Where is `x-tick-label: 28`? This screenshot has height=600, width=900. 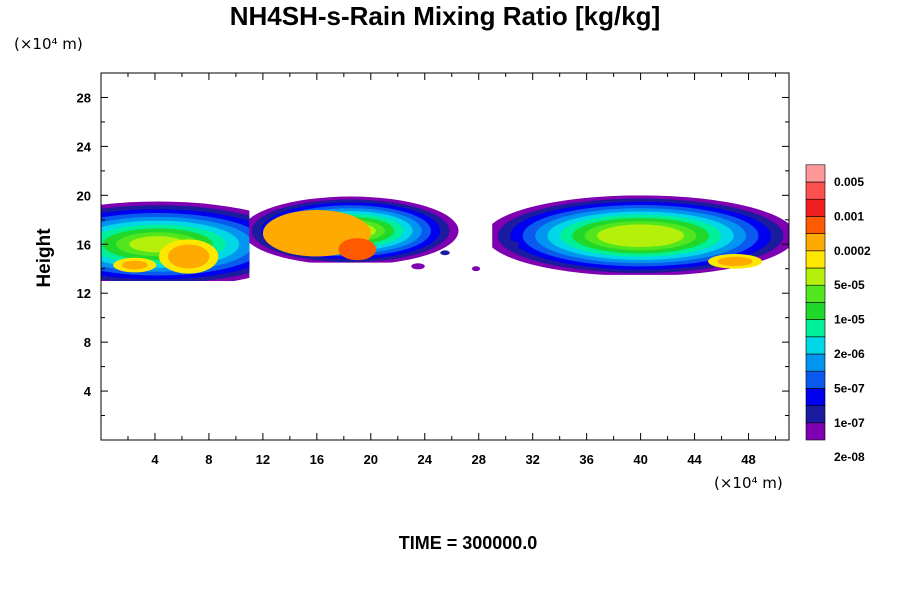
x-tick-label: 28 is located at coordinates (478, 459).